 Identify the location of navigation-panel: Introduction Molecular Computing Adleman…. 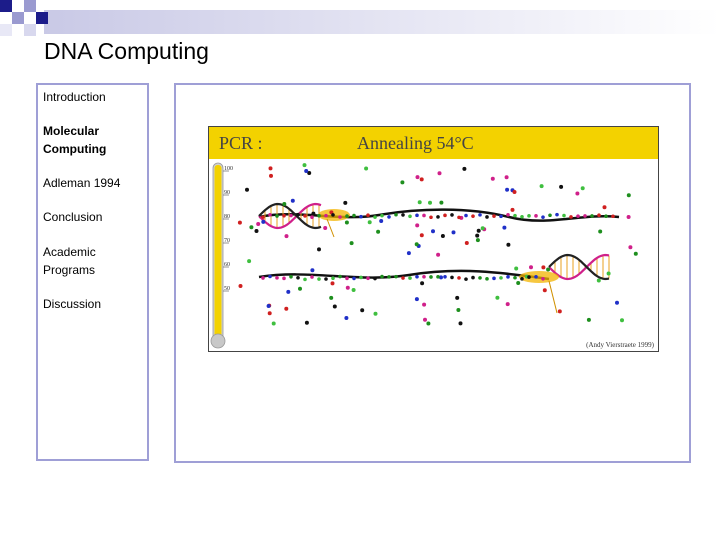
(92, 272).